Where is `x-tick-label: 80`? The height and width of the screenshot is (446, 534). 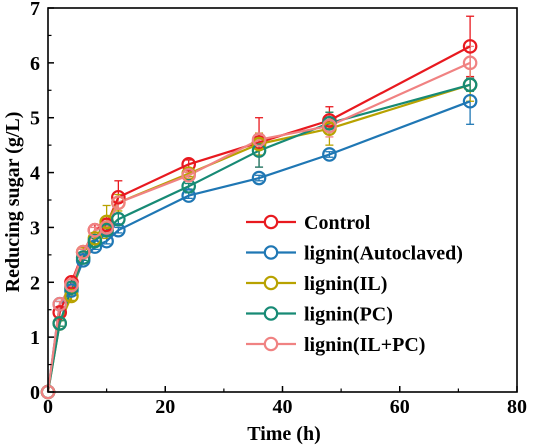
x-tick-label: 80 is located at coordinates (517, 407).